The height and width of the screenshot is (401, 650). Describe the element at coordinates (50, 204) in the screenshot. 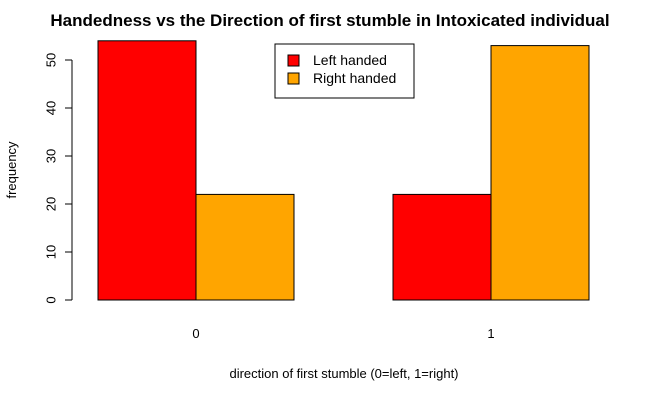

I see `y-tick-label: 20` at that location.